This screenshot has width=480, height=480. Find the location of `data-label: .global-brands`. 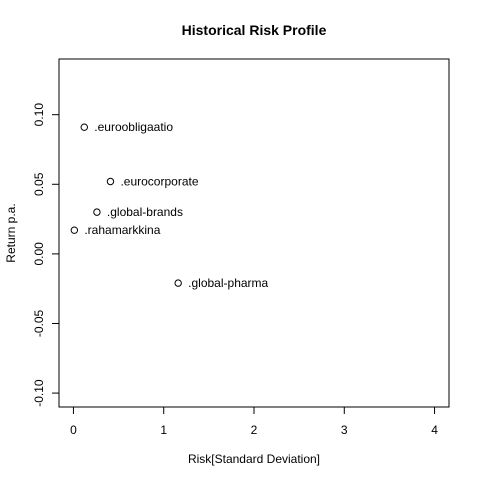

data-label: .global-brands is located at coordinates (145, 212).